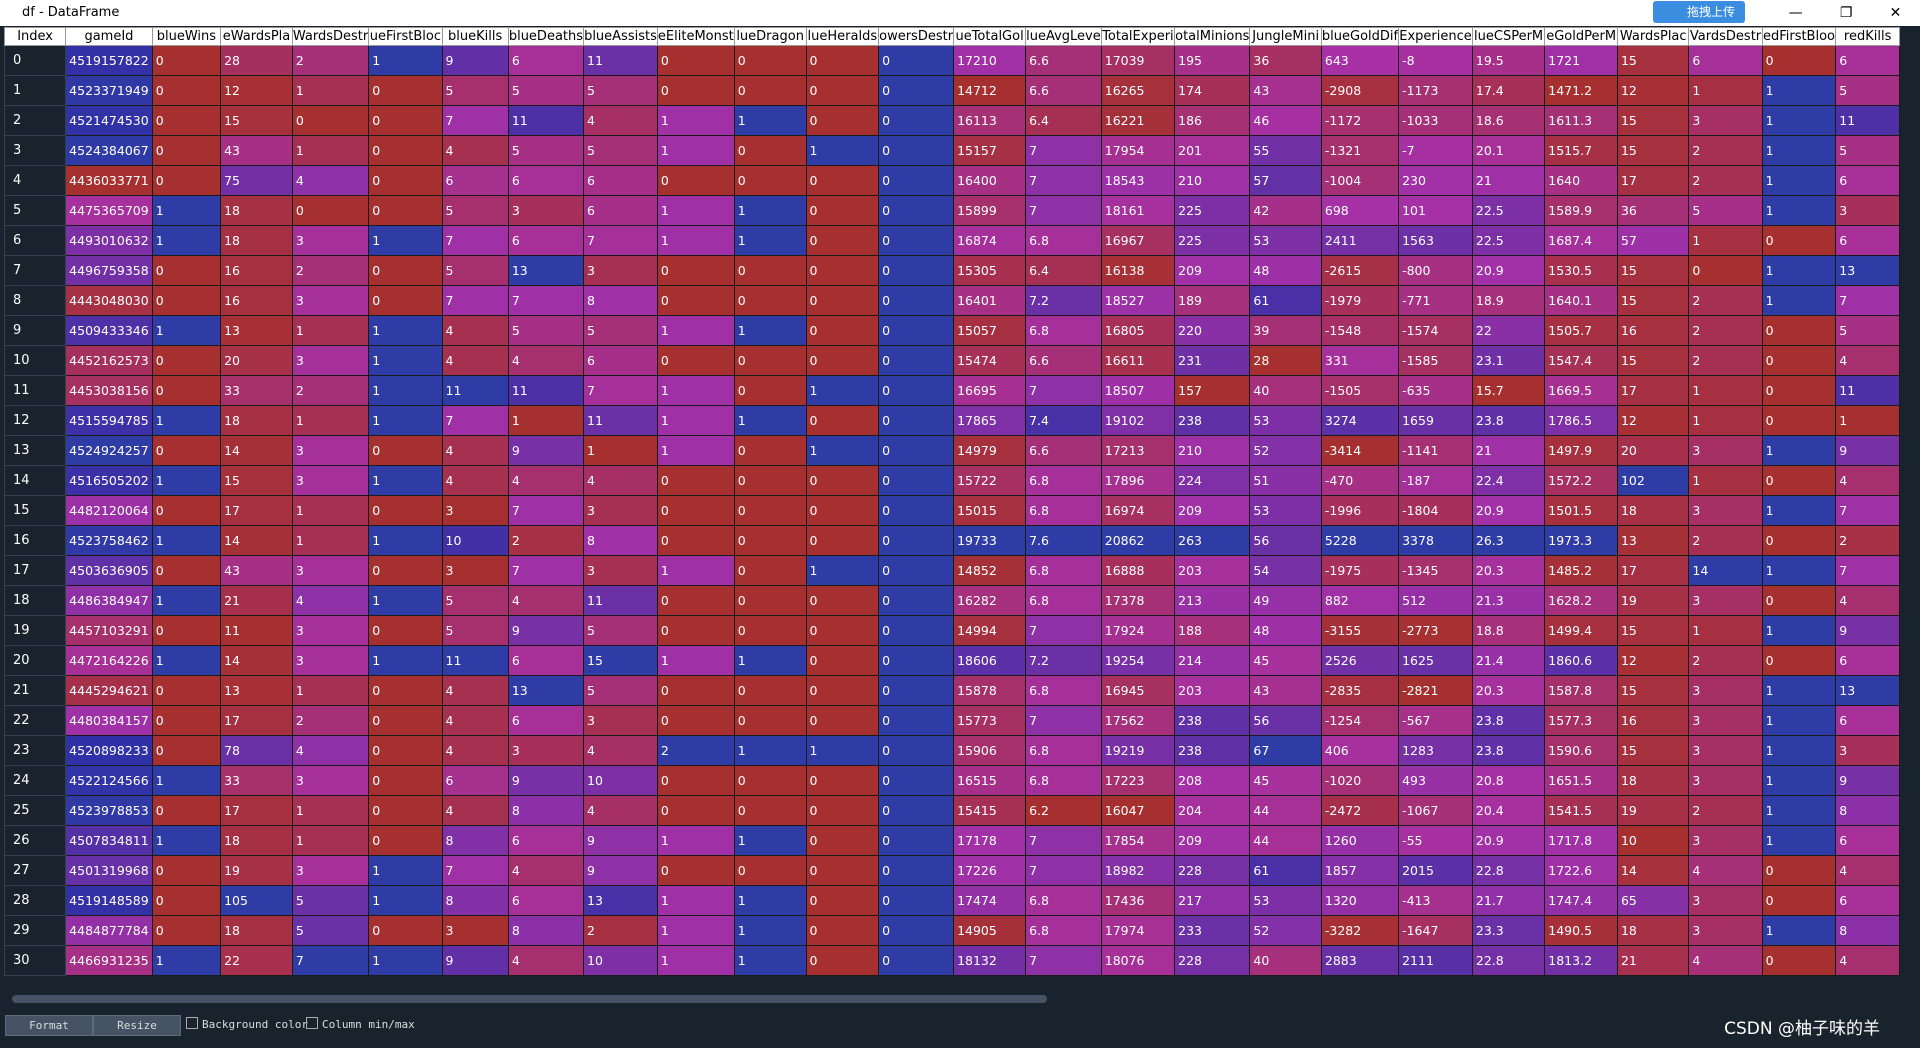  I want to click on cell: 78, so click(256, 750).